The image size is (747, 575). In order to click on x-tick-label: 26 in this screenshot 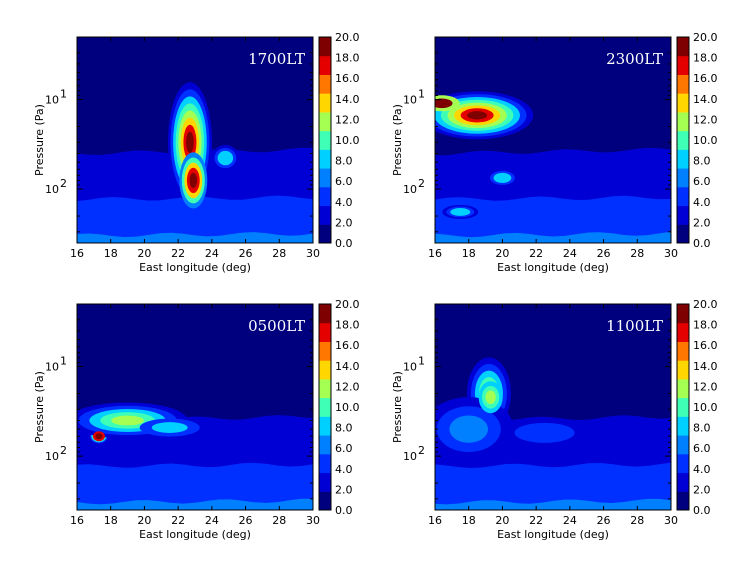, I will do `click(246, 520)`.